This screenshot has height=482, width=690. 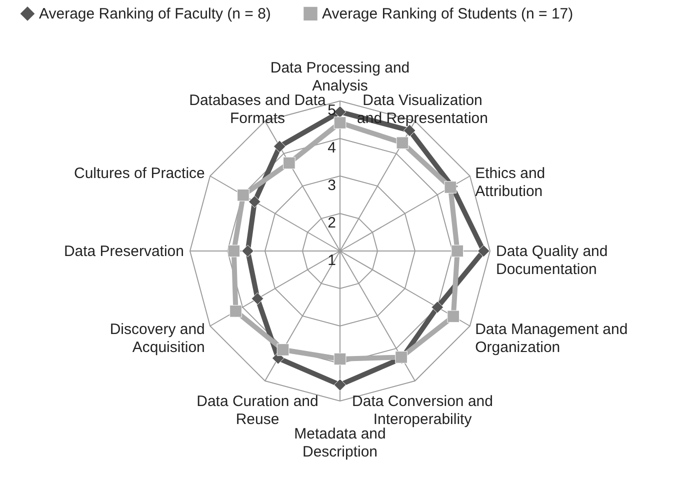 I want to click on spoke-label: Metadata and Description, so click(x=340, y=443).